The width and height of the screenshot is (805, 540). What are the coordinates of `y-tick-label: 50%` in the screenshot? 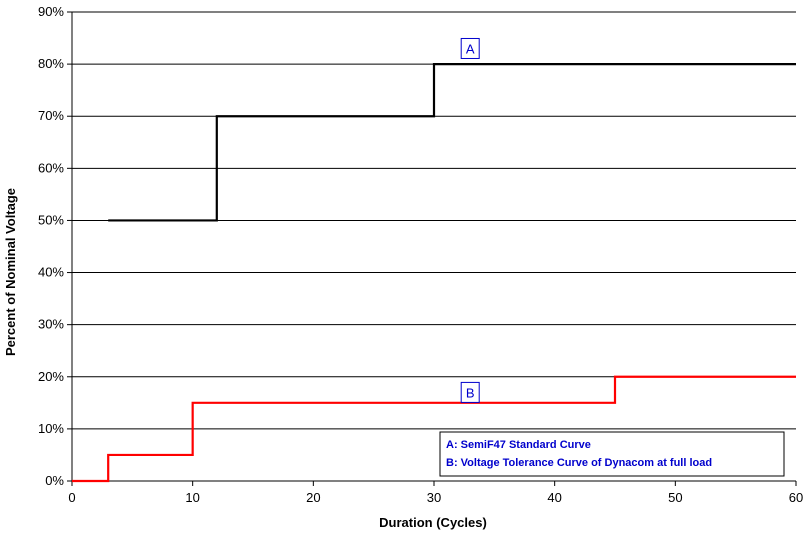 It's located at (51, 219).